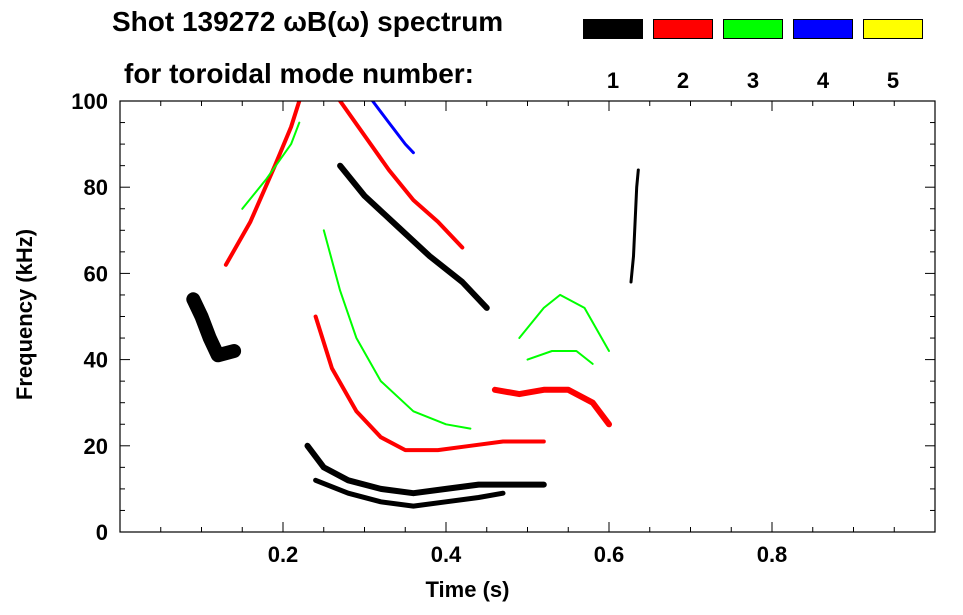 This screenshot has width=963, height=615. Describe the element at coordinates (89, 101) in the screenshot. I see `y-tick-label-100: 100` at that location.